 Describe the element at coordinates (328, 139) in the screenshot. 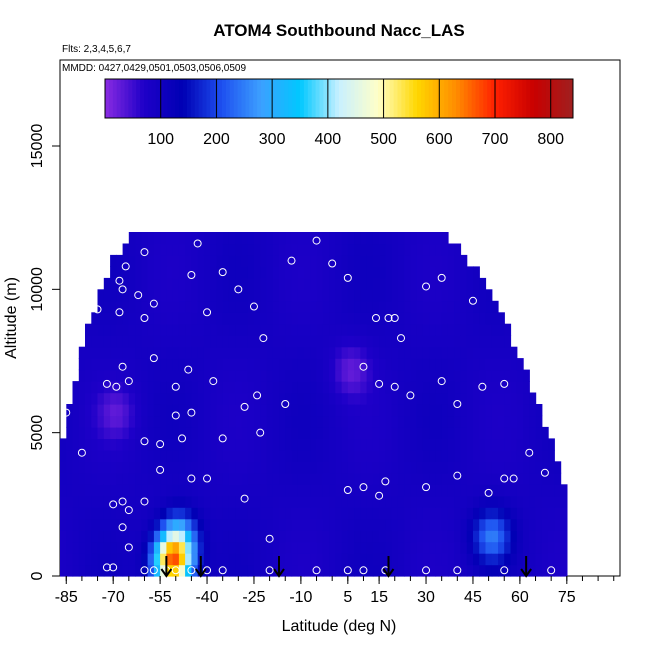

I see `colorbar-tick-label: 400` at that location.